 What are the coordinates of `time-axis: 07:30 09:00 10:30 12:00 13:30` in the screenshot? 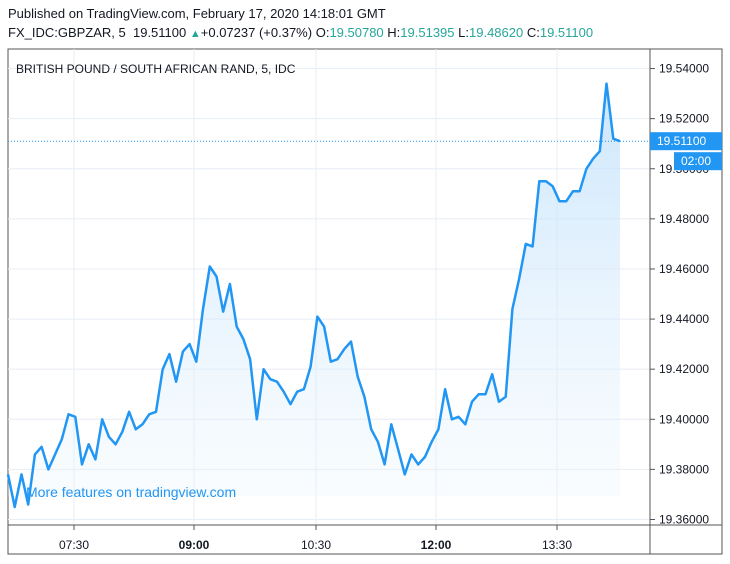 It's located at (315, 538).